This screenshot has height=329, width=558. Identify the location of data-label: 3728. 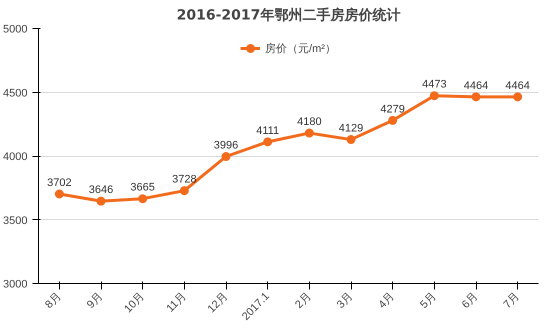
(184, 180).